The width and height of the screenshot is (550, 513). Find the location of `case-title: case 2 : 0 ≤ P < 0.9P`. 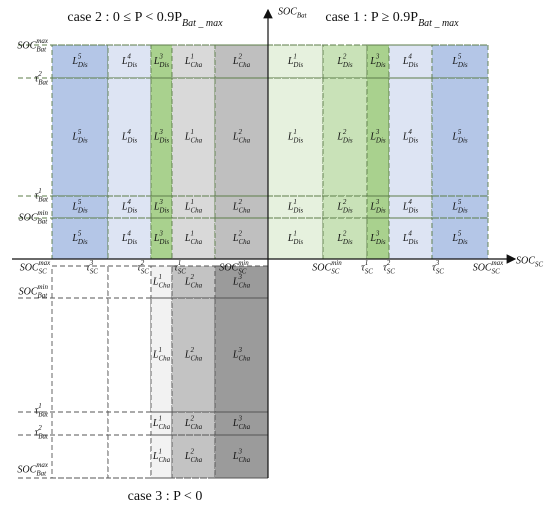

case-title: case 2 : 0 ≤ P < 0.9P is located at coordinates (124, 17).